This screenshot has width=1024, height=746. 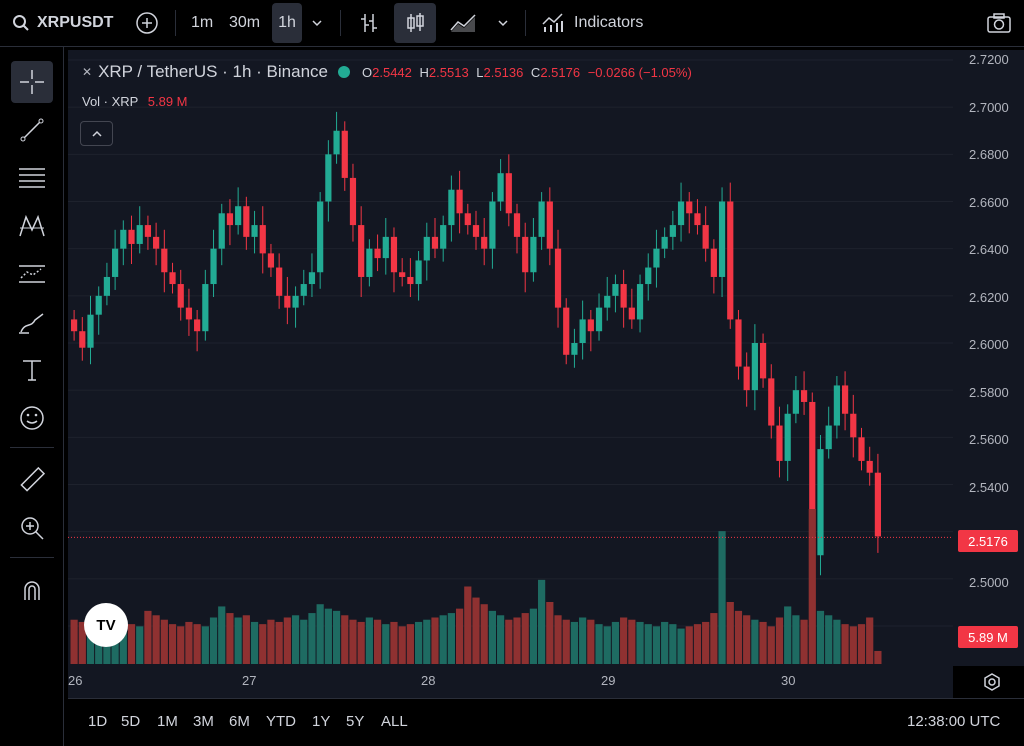 I want to click on volume-label: Vol · XRP, so click(x=110, y=101).